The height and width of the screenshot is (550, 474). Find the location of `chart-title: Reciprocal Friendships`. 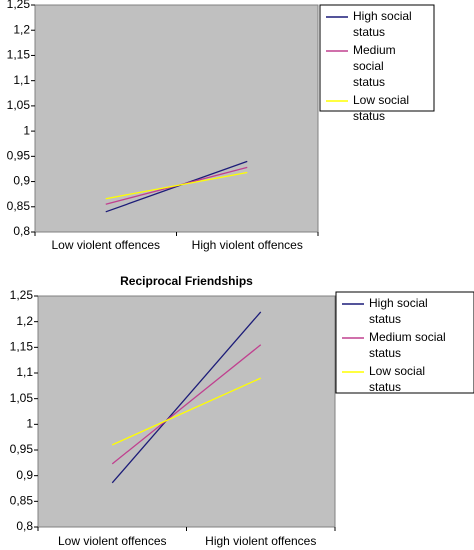

chart-title: Reciprocal Friendships is located at coordinates (186, 281).